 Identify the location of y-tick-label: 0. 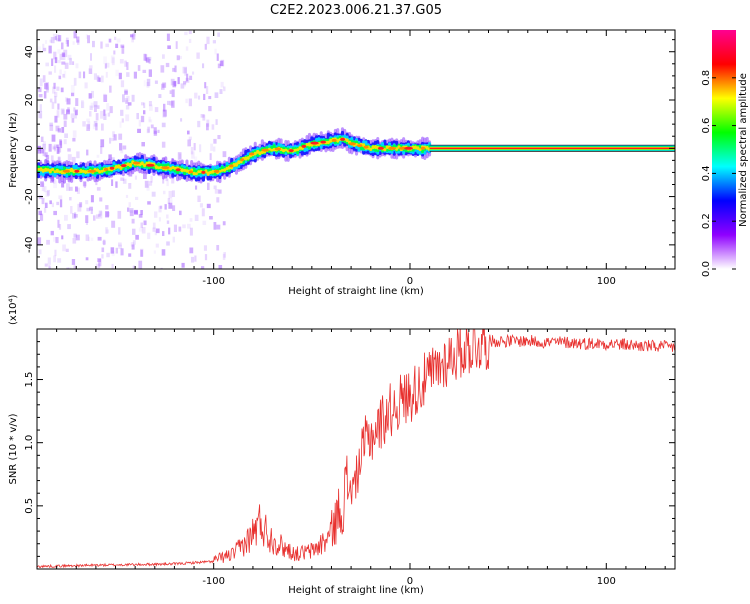
(29, 148).